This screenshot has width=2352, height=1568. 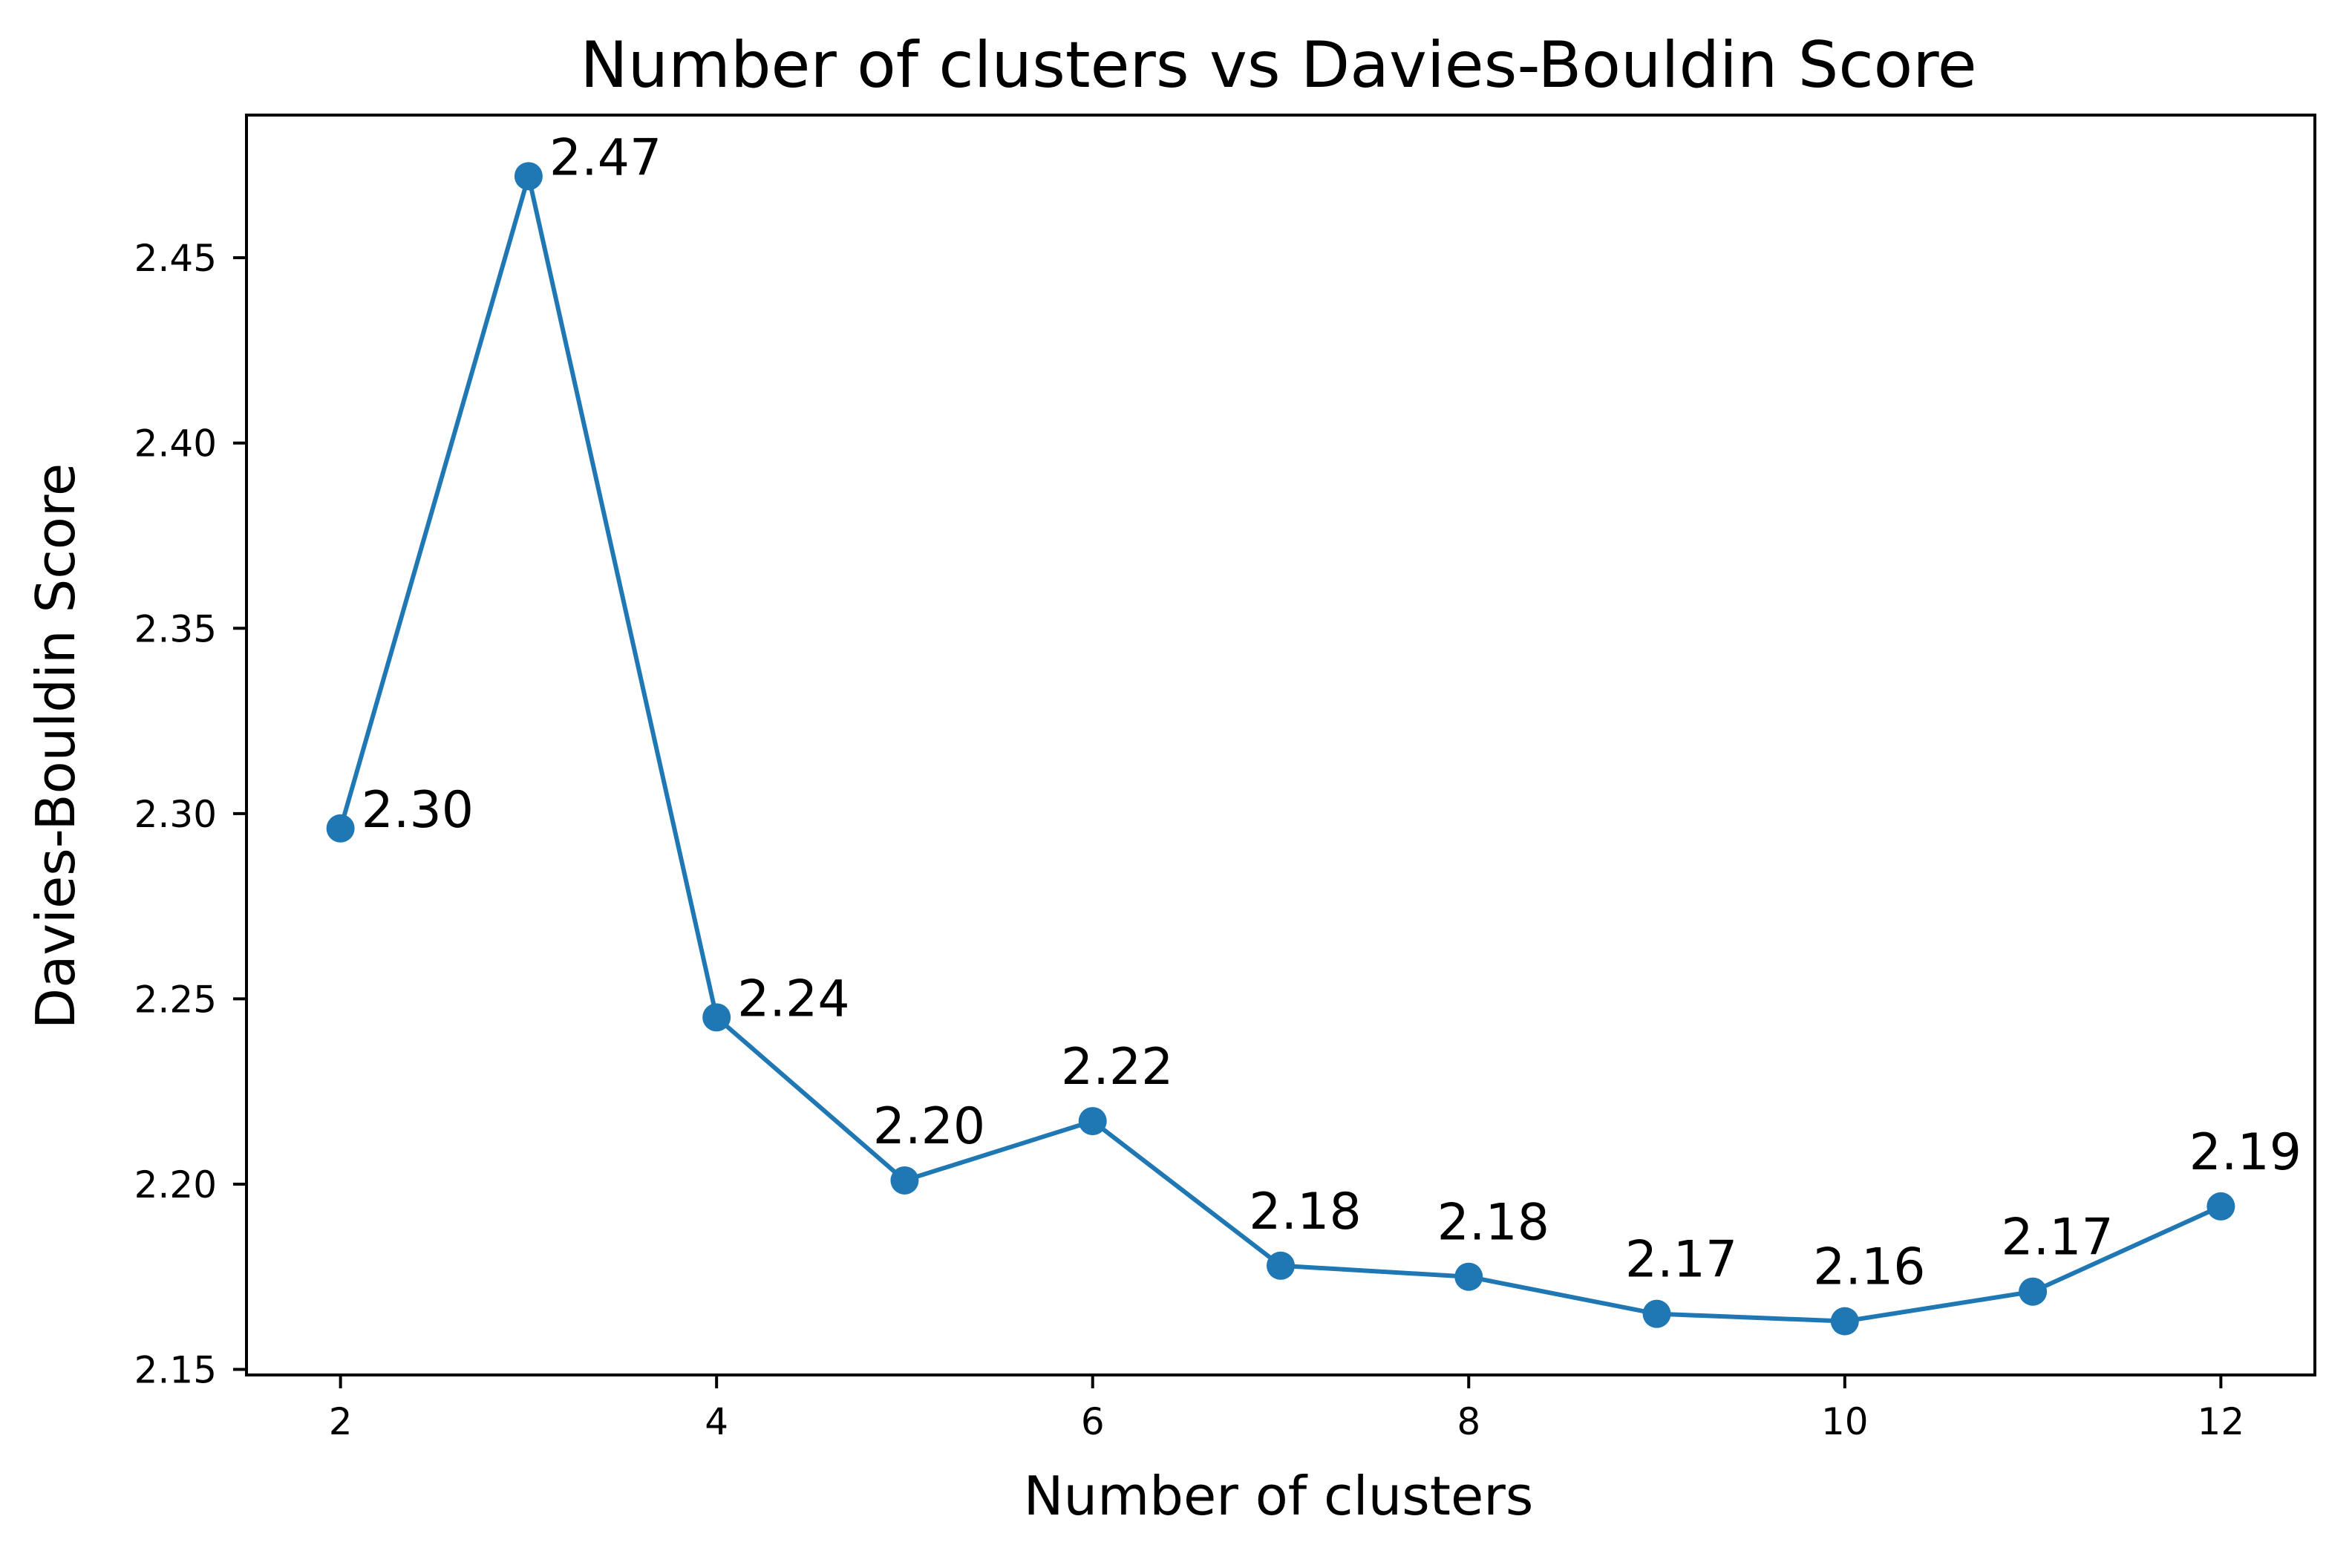 I want to click on y-tick-label: 2.25, so click(x=175, y=999).